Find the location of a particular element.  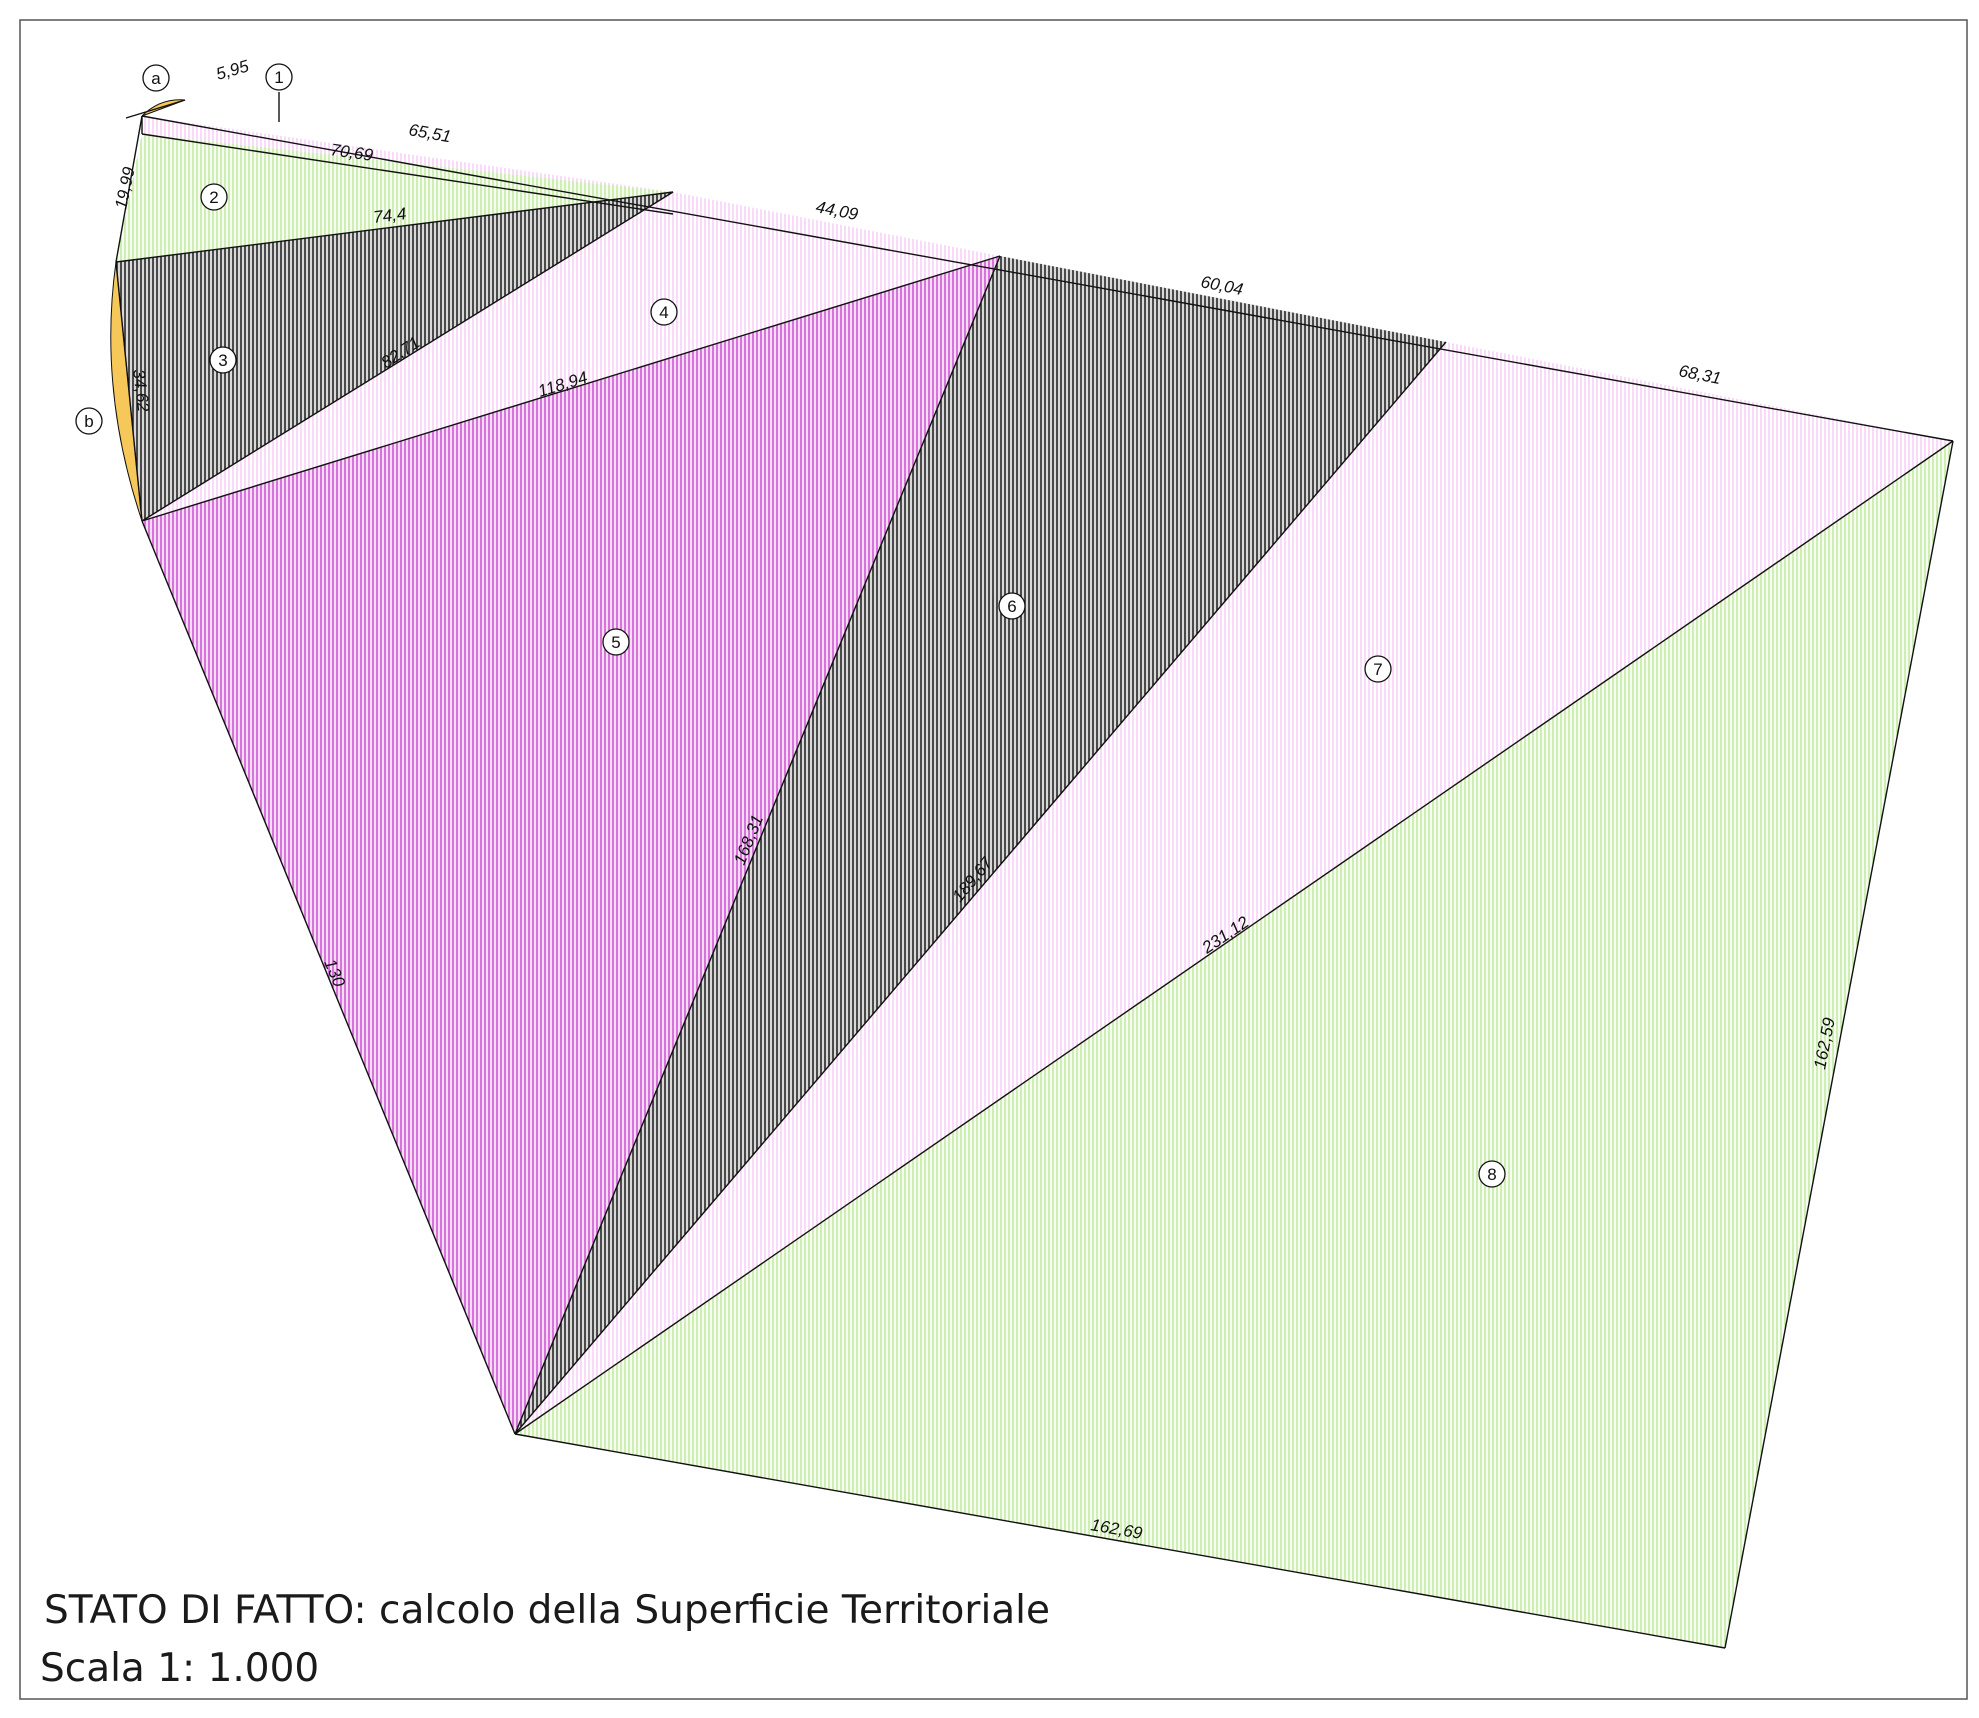

svg-text: b is located at coordinates (88, 421).